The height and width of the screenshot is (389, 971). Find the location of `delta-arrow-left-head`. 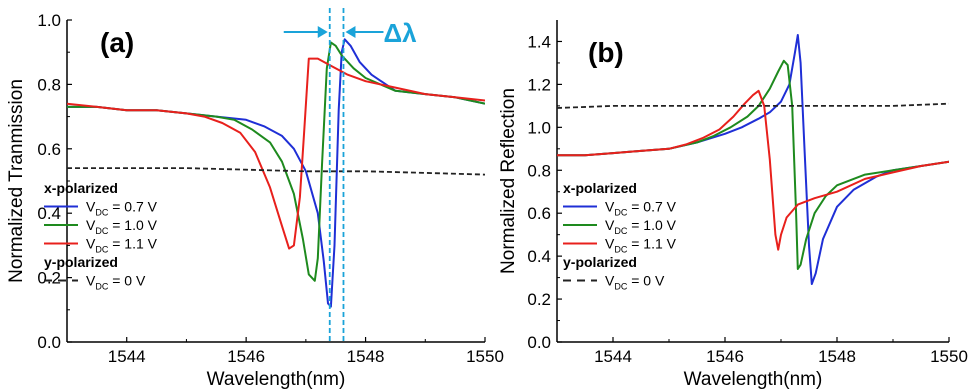

delta-arrow-left-head is located at coordinates (322, 32).